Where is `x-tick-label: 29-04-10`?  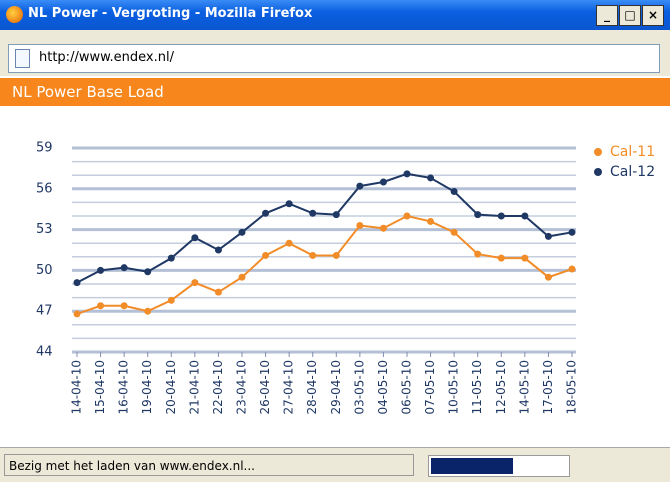
x-tick-label: 29-04-10 is located at coordinates (336, 387).